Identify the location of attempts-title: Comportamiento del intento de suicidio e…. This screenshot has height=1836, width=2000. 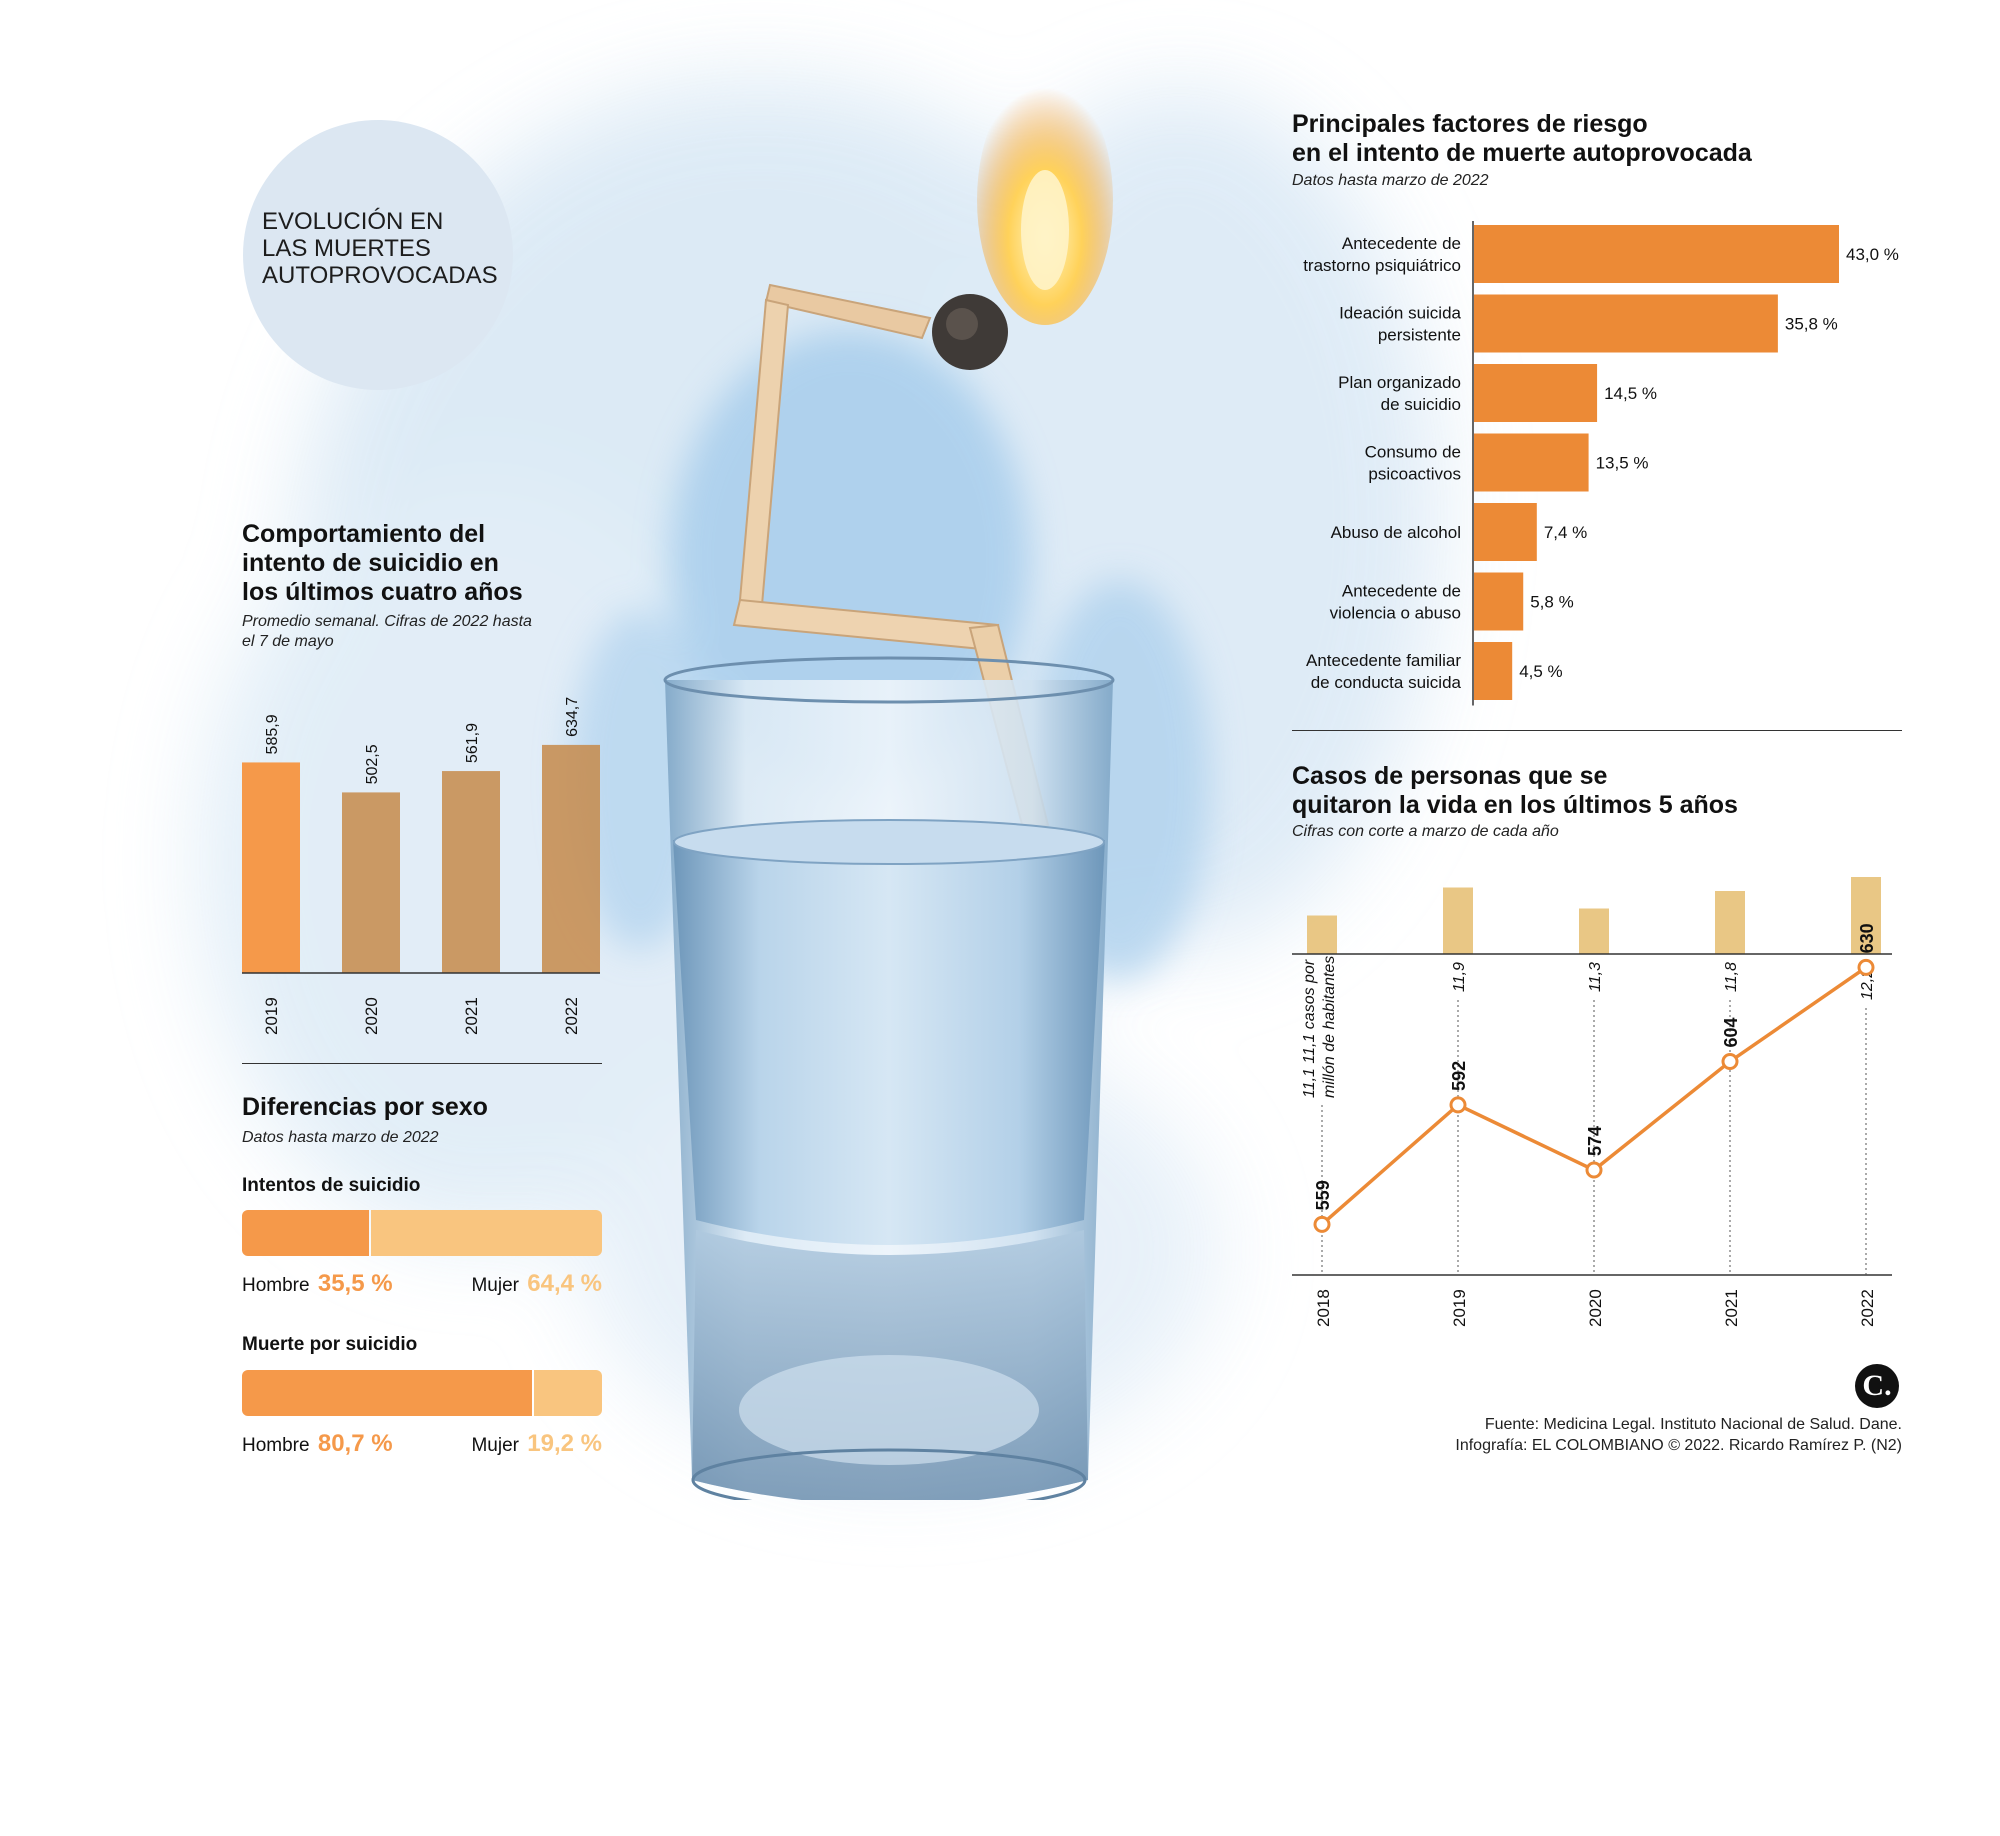
(382, 563).